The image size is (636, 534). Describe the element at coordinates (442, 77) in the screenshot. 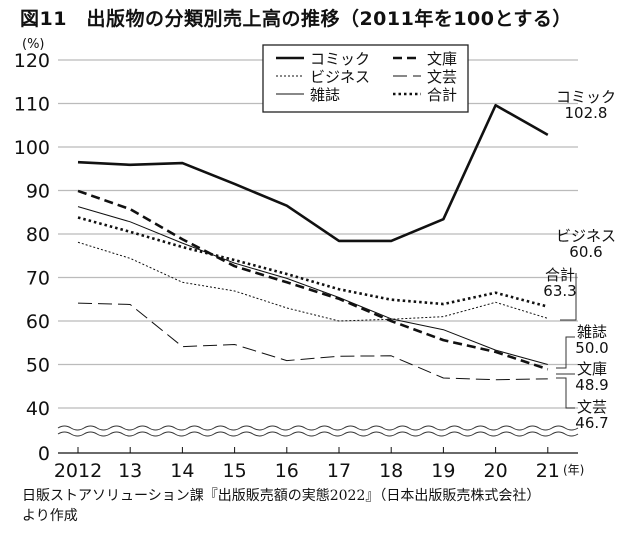

I see `legend-label: 文芸` at that location.